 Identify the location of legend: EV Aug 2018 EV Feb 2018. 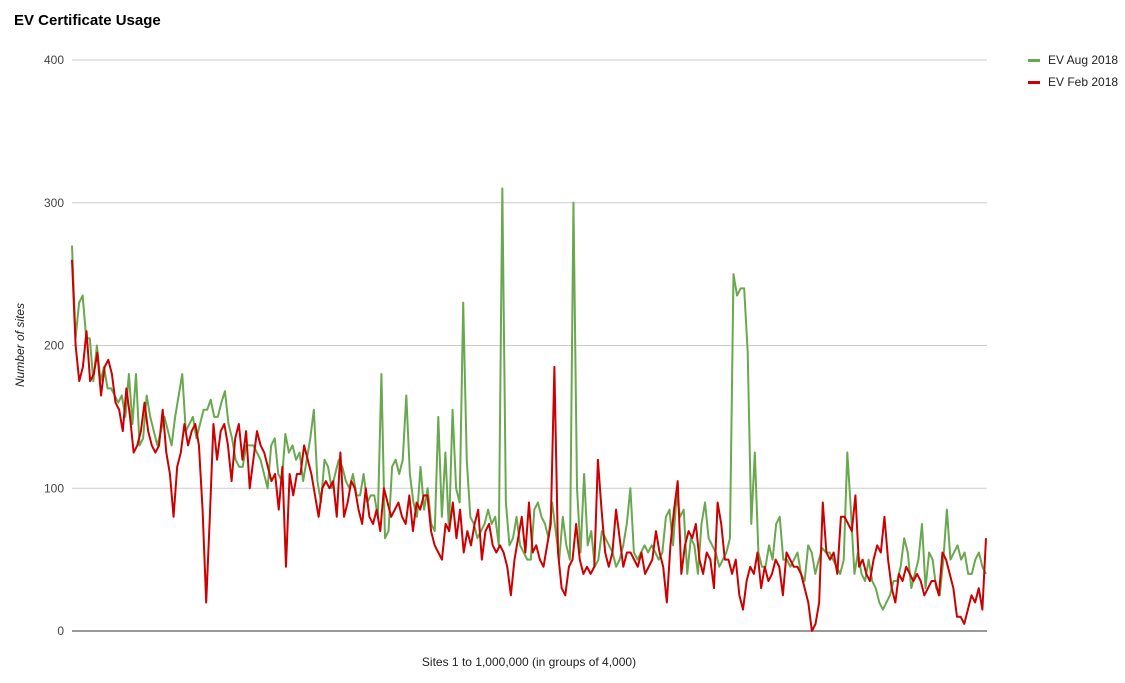
(1073, 75).